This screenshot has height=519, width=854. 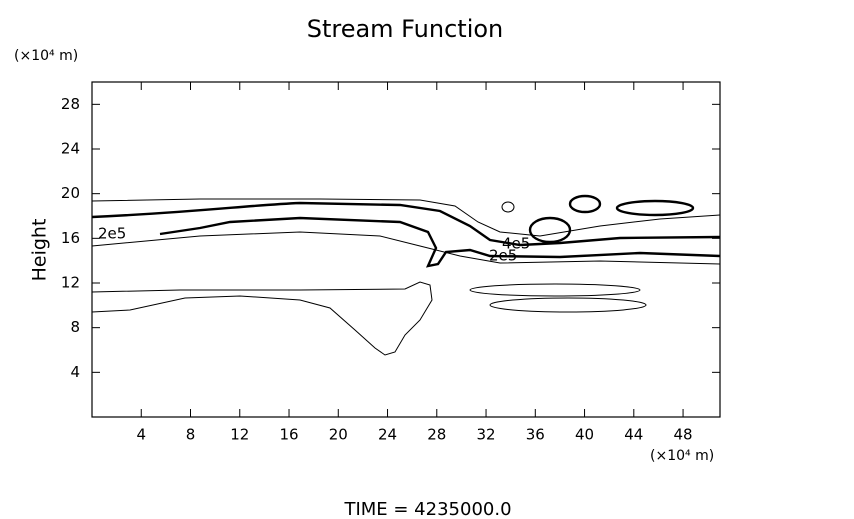 What do you see at coordinates (70, 283) in the screenshot?
I see `y-tick-label: 12` at bounding box center [70, 283].